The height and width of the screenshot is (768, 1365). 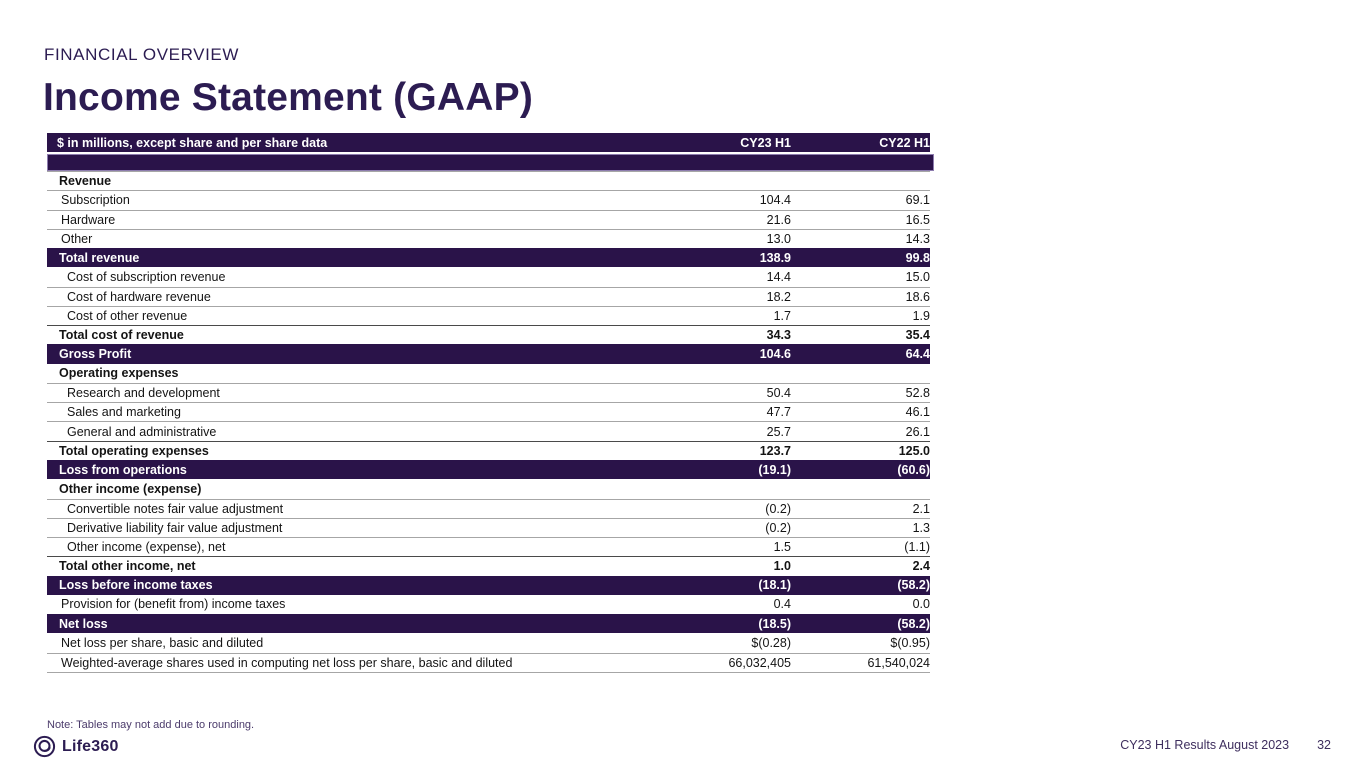 I want to click on header-spacer-band, so click(x=490, y=162).